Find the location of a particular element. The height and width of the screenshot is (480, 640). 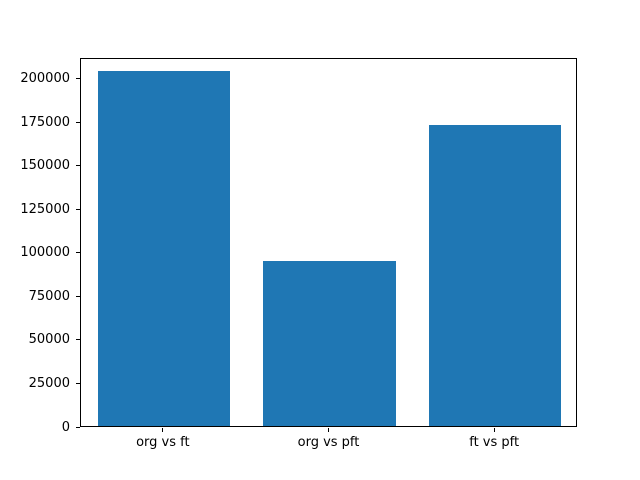

y-tick-label: 200000 is located at coordinates (45, 79).